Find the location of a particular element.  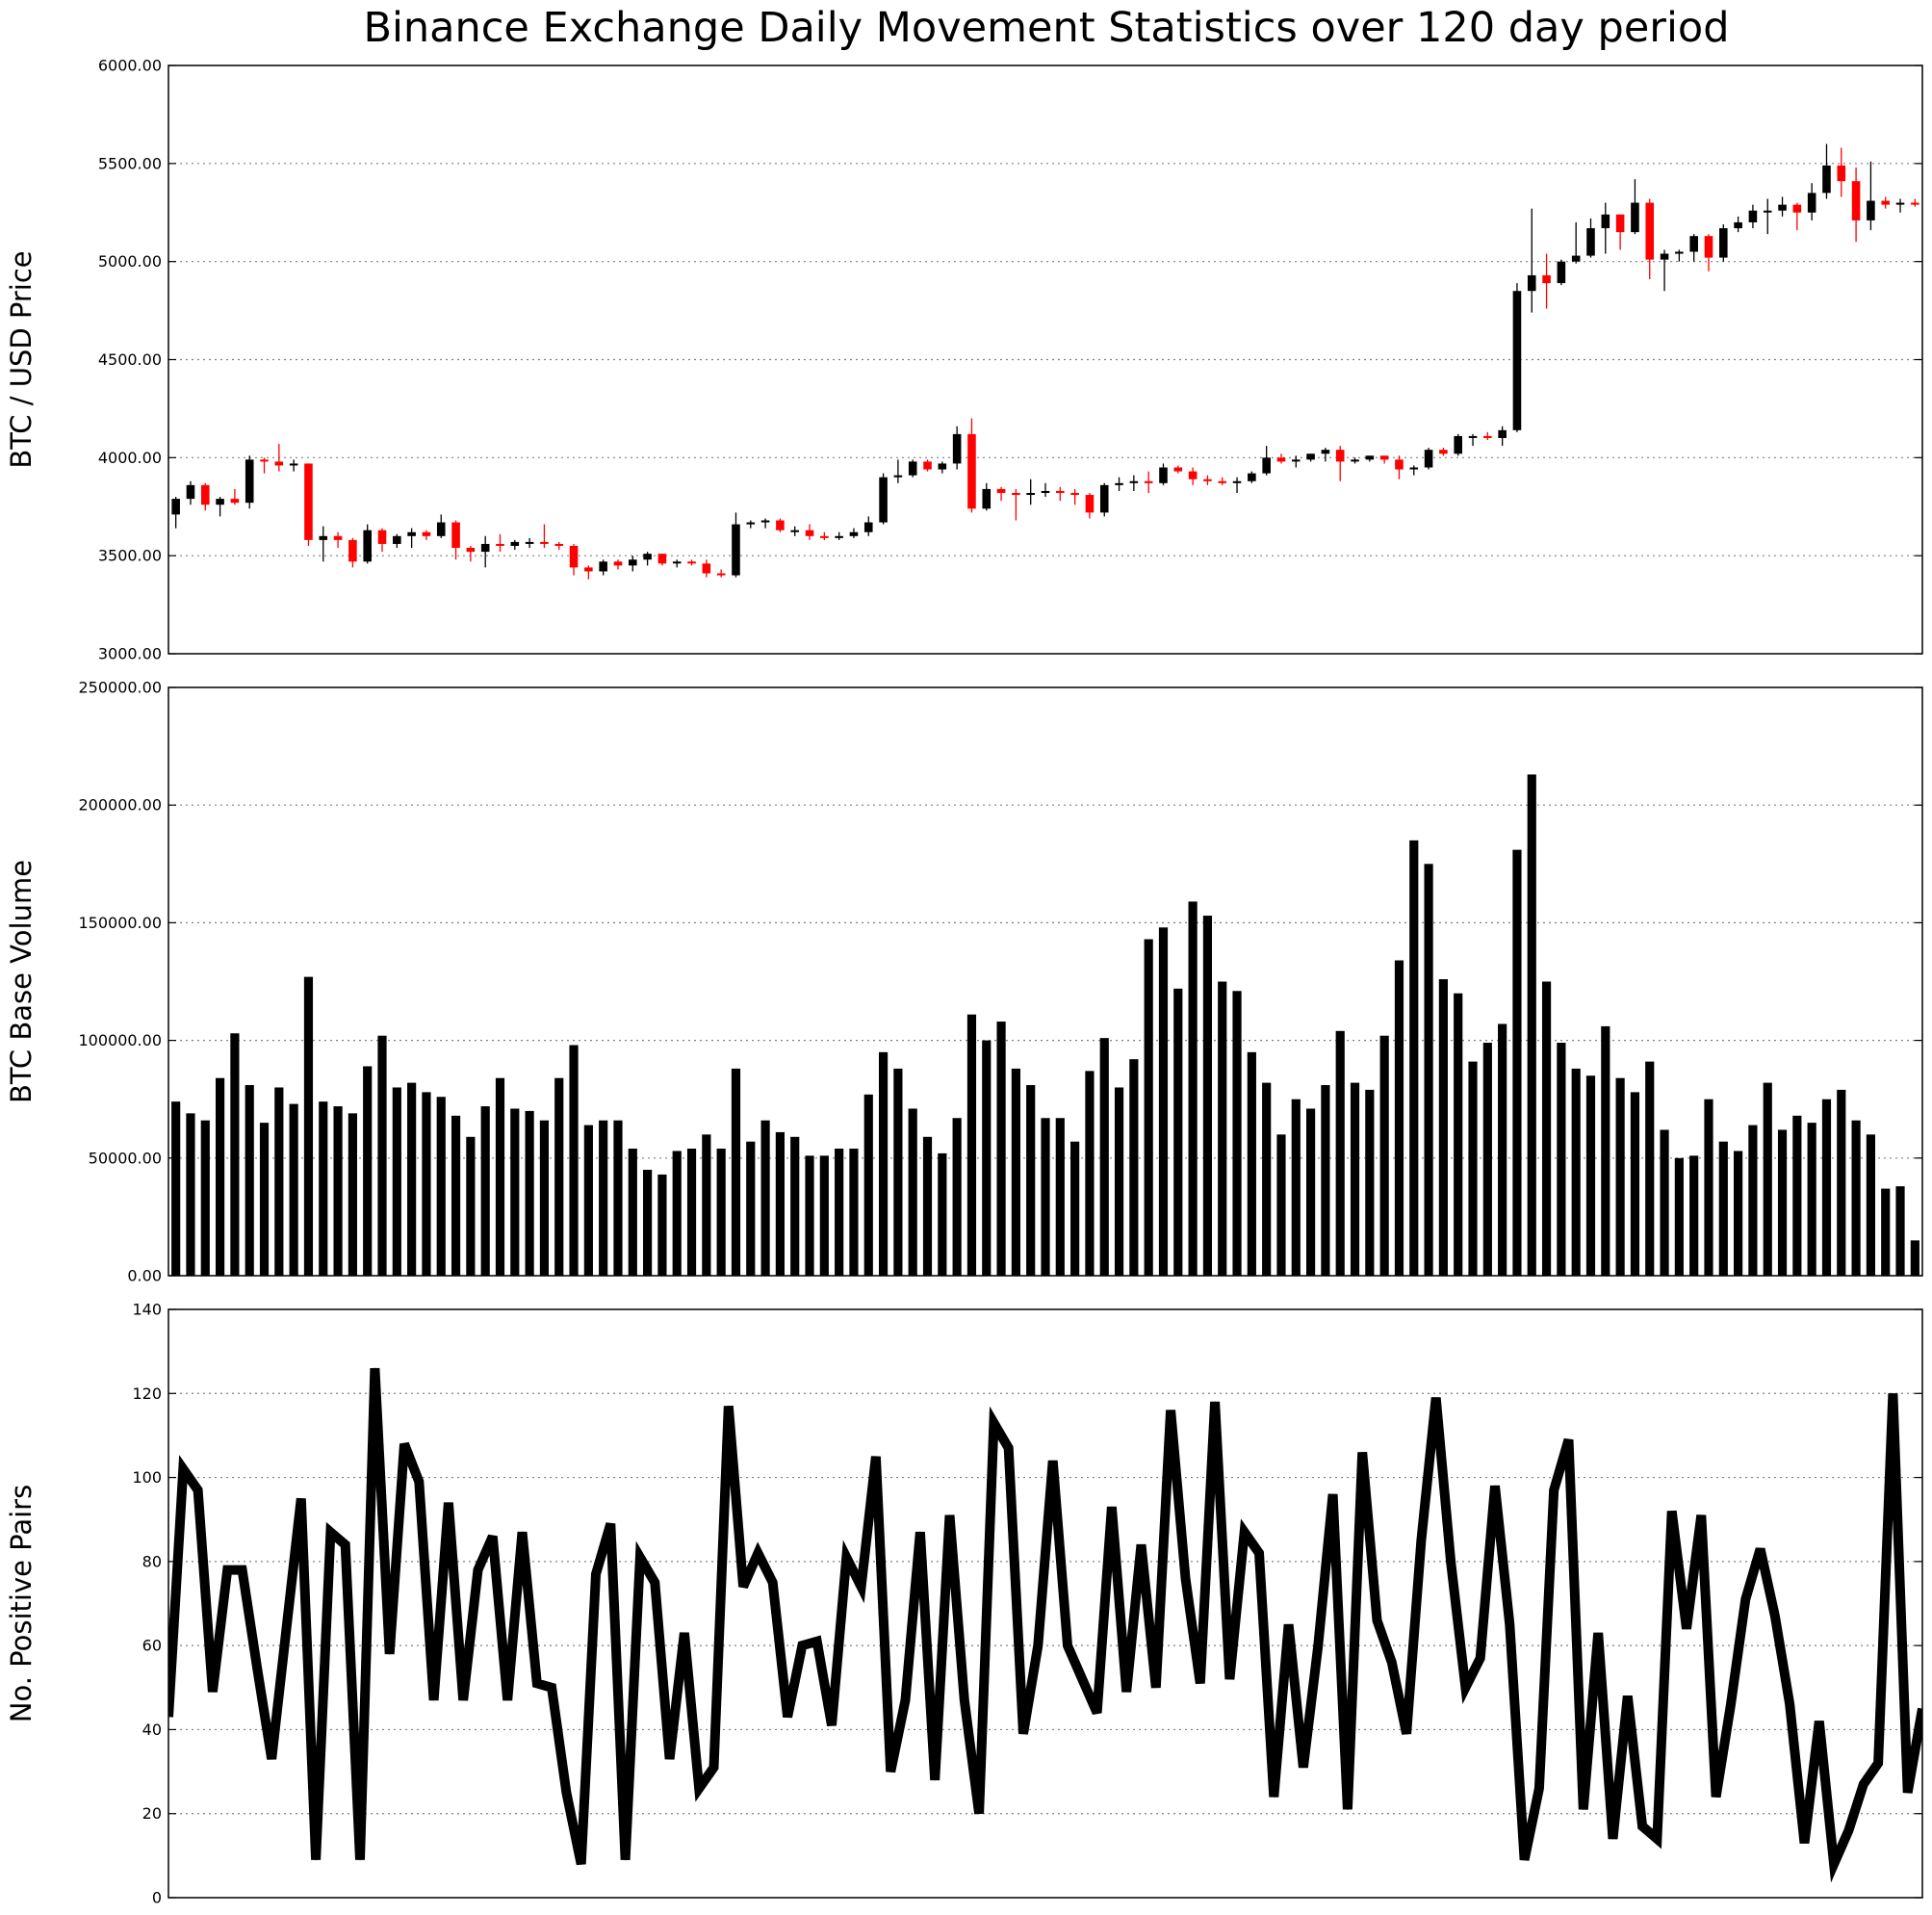

y-tick-label: 100000.00 is located at coordinates (120, 1040).